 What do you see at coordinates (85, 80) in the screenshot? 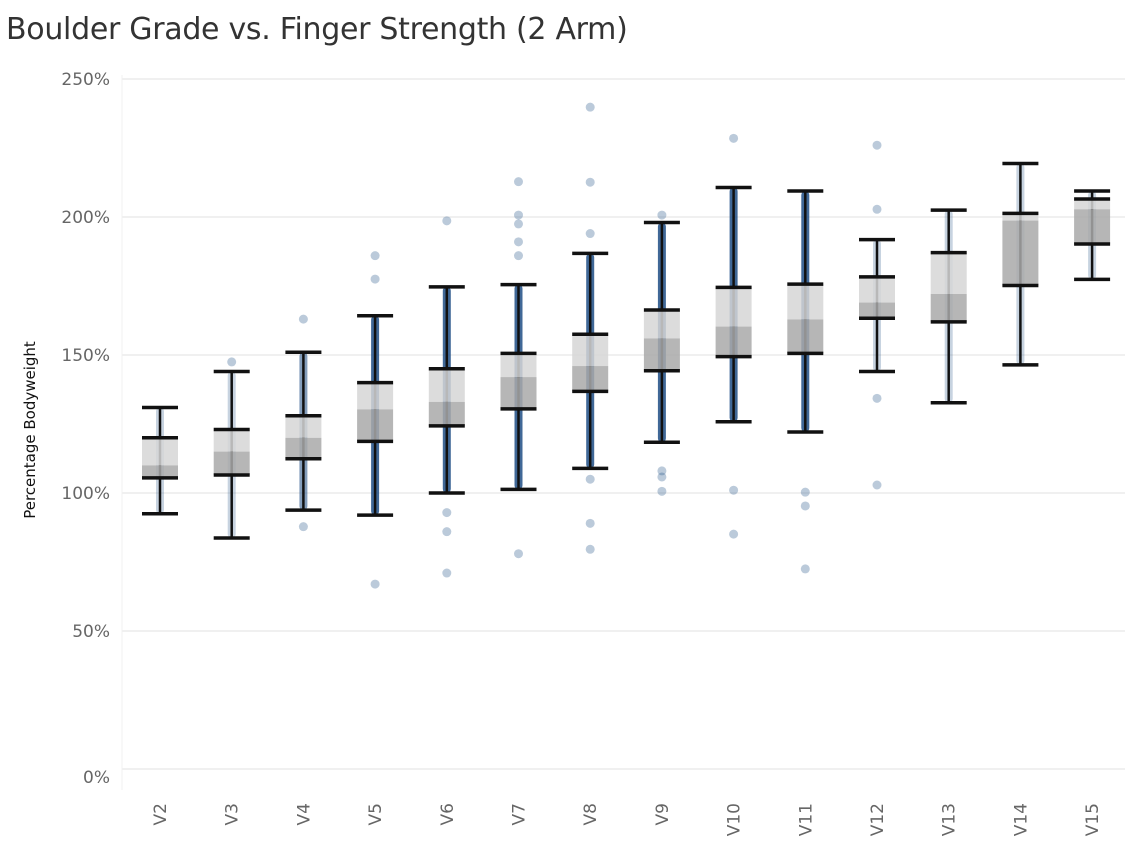
I see `y-tick-label: 250%` at bounding box center [85, 80].